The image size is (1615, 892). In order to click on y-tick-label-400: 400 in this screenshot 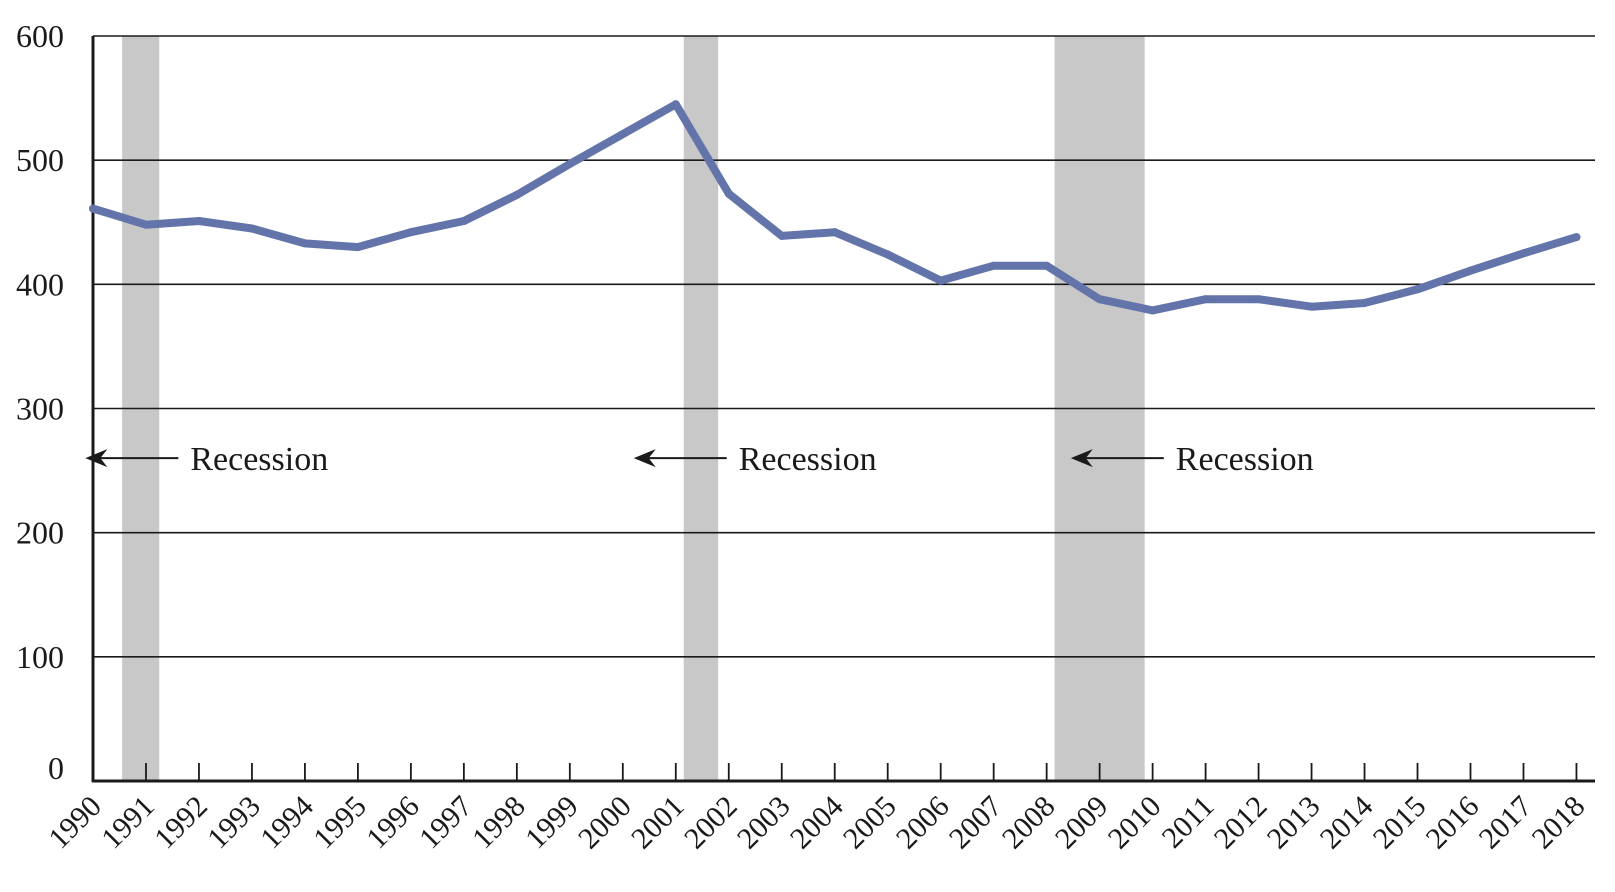, I will do `click(40, 284)`.